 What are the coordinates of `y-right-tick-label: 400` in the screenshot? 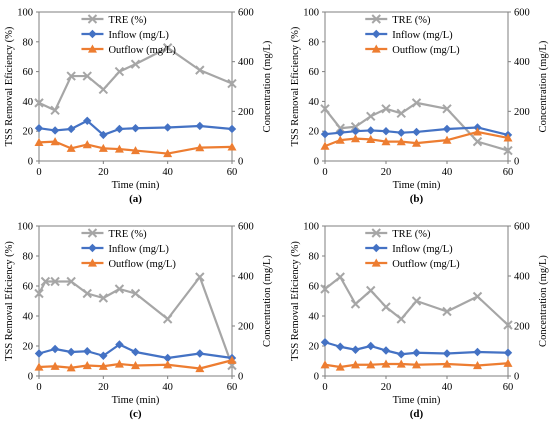 It's located at (522, 277).